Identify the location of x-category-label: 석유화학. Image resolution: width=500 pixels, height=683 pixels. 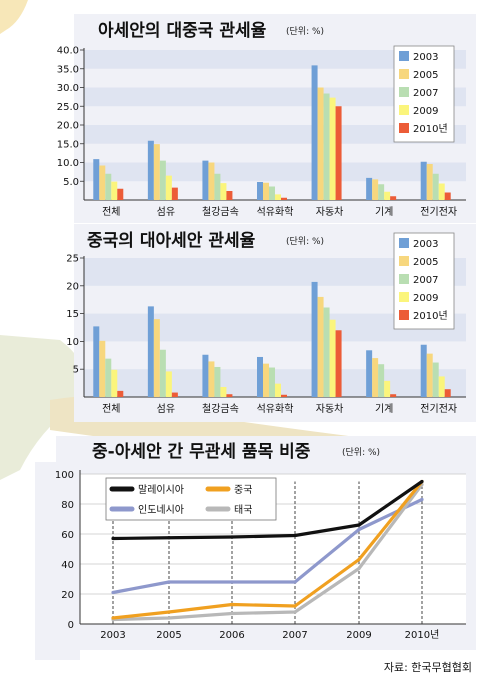
(275, 212).